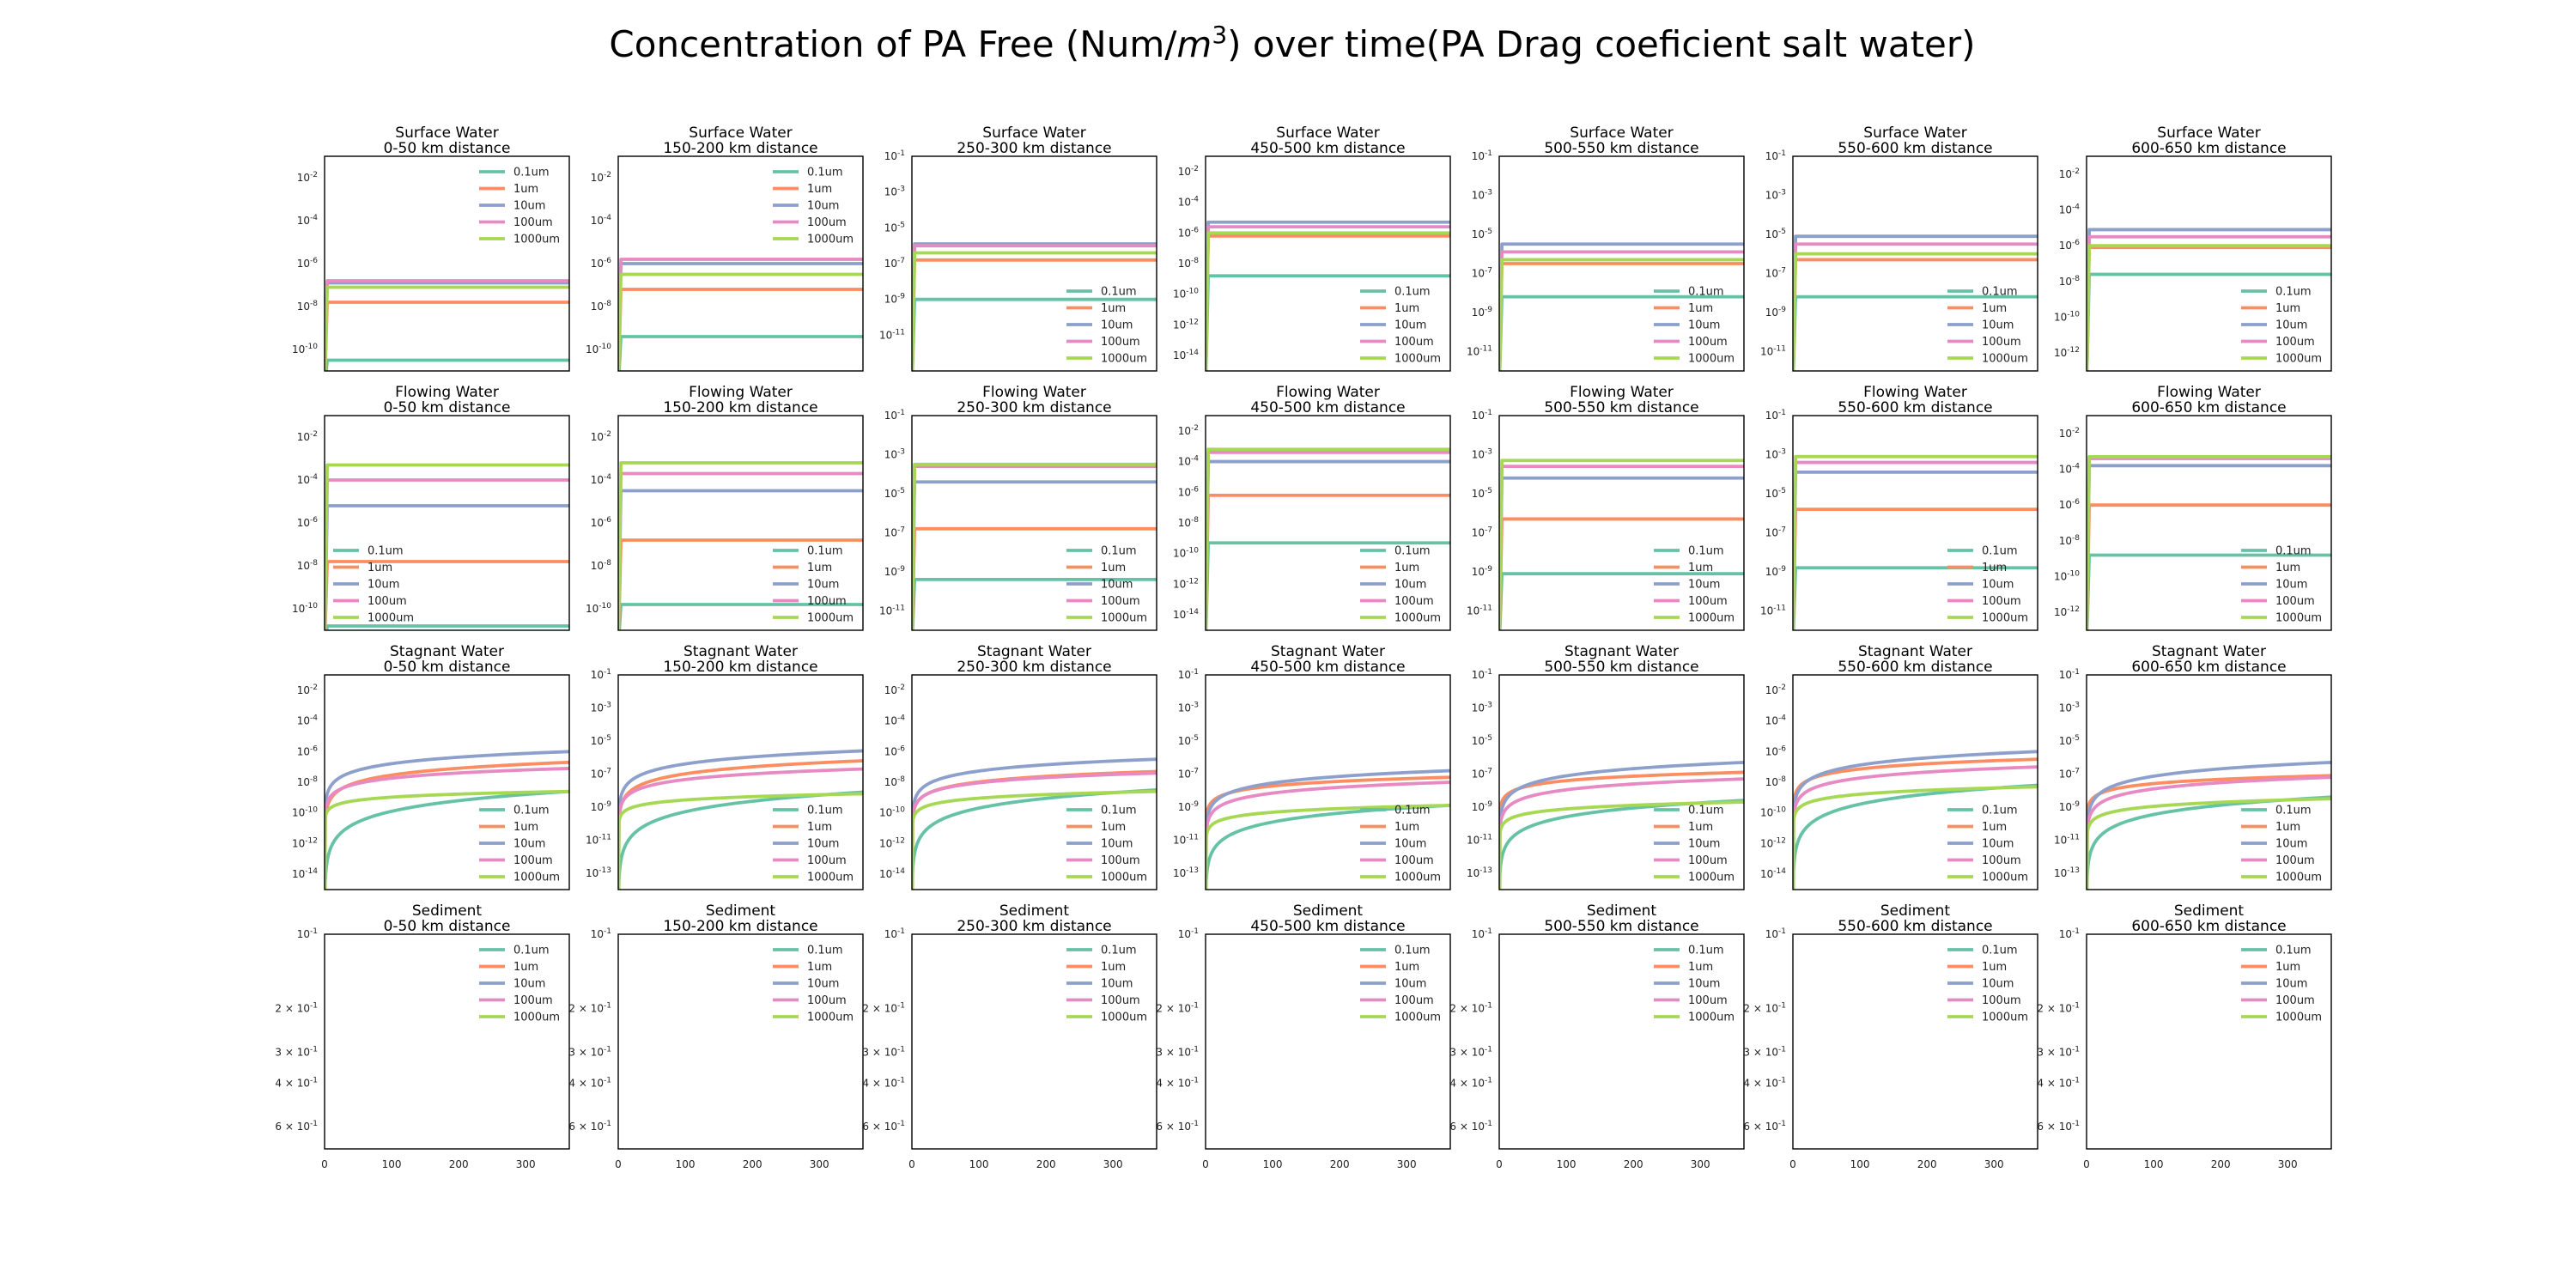 The width and height of the screenshot is (2576, 1288). What do you see at coordinates (740, 148) in the screenshot?
I see `panel-title-line2: 150-200 km distance` at bounding box center [740, 148].